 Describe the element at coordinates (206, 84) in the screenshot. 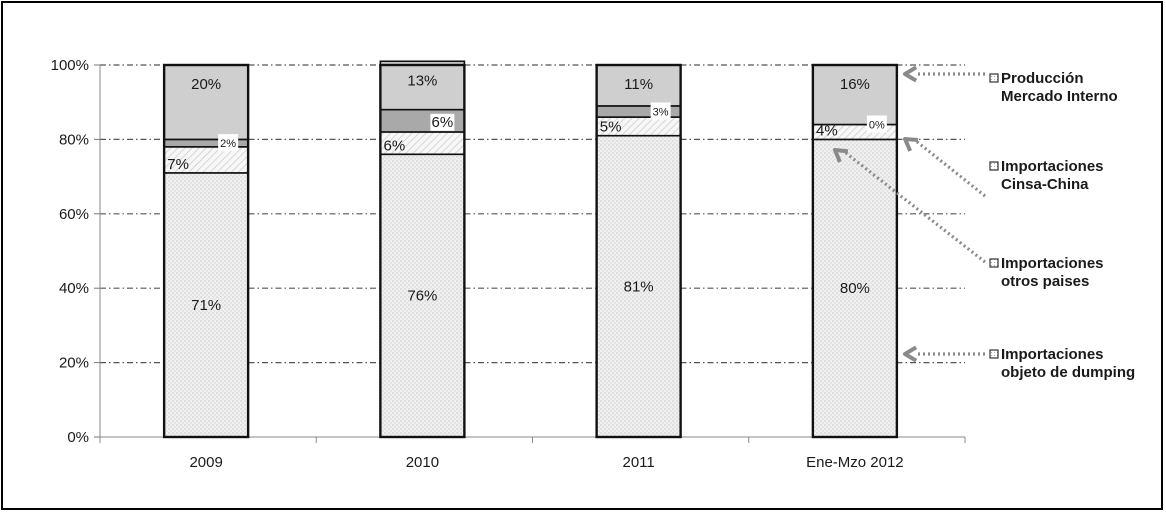

I see `data-label: 20%` at that location.